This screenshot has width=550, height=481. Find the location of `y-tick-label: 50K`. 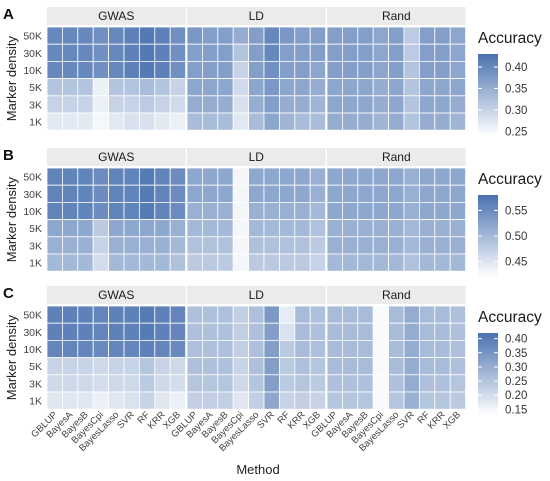

y-tick-label: 50K is located at coordinates (32, 178).